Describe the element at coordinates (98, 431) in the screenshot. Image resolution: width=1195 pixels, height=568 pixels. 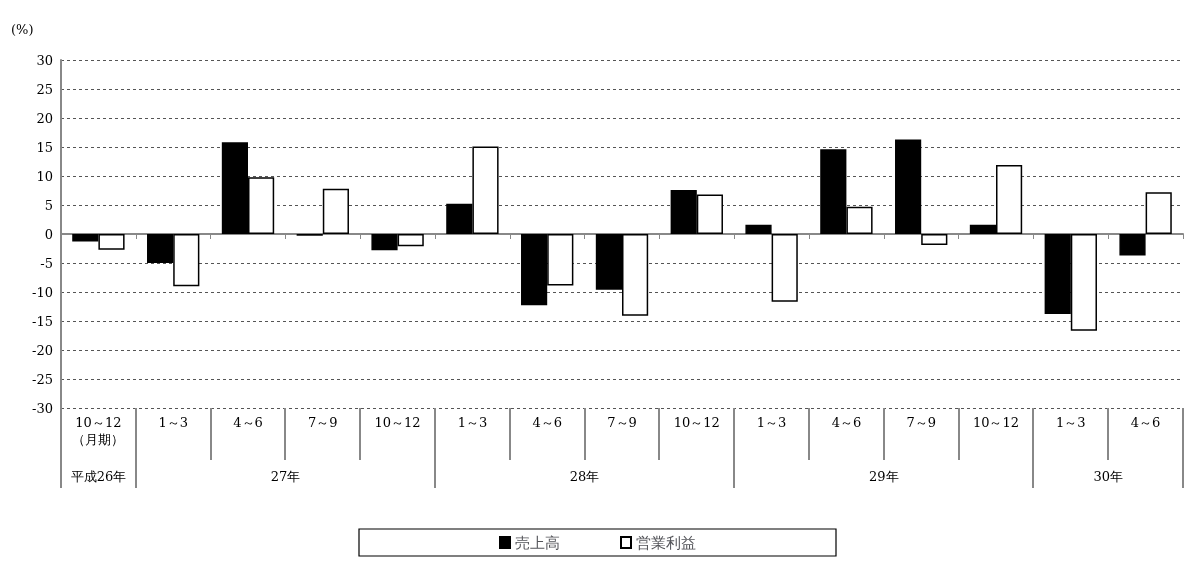
I see `x-tick-label: 10～12 （月期）` at that location.